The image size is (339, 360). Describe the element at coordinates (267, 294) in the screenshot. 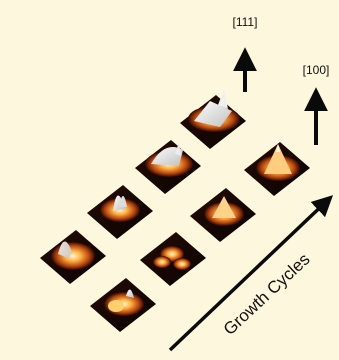

I see `growth-cycles-label: Growth Cycles` at that location.